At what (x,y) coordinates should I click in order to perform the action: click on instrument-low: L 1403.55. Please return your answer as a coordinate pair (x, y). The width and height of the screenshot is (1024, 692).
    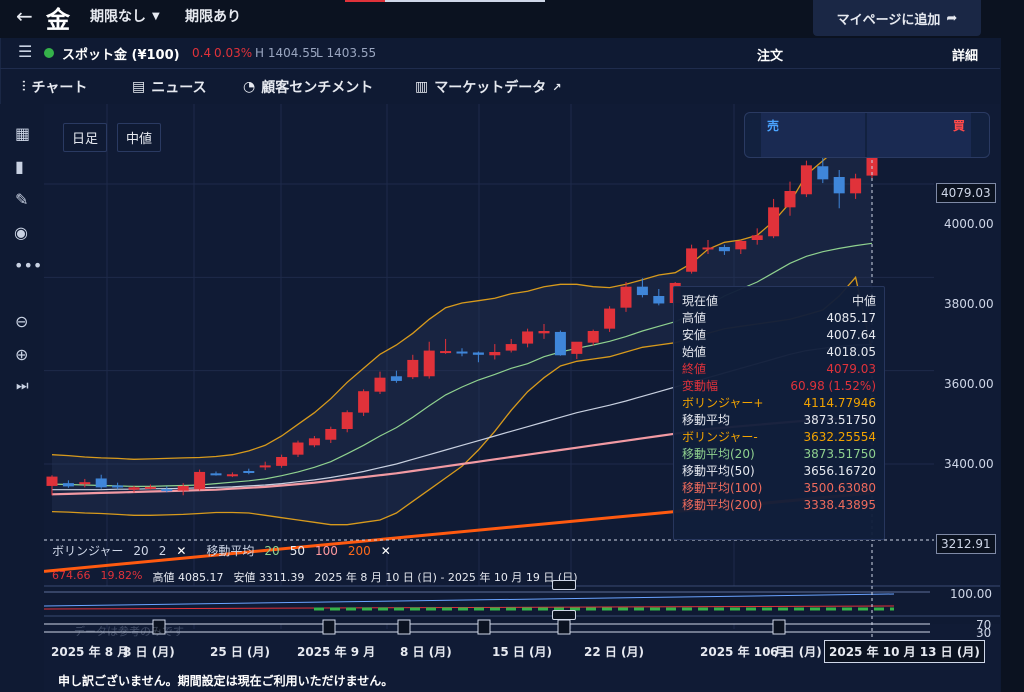
    Looking at the image, I should click on (346, 53).